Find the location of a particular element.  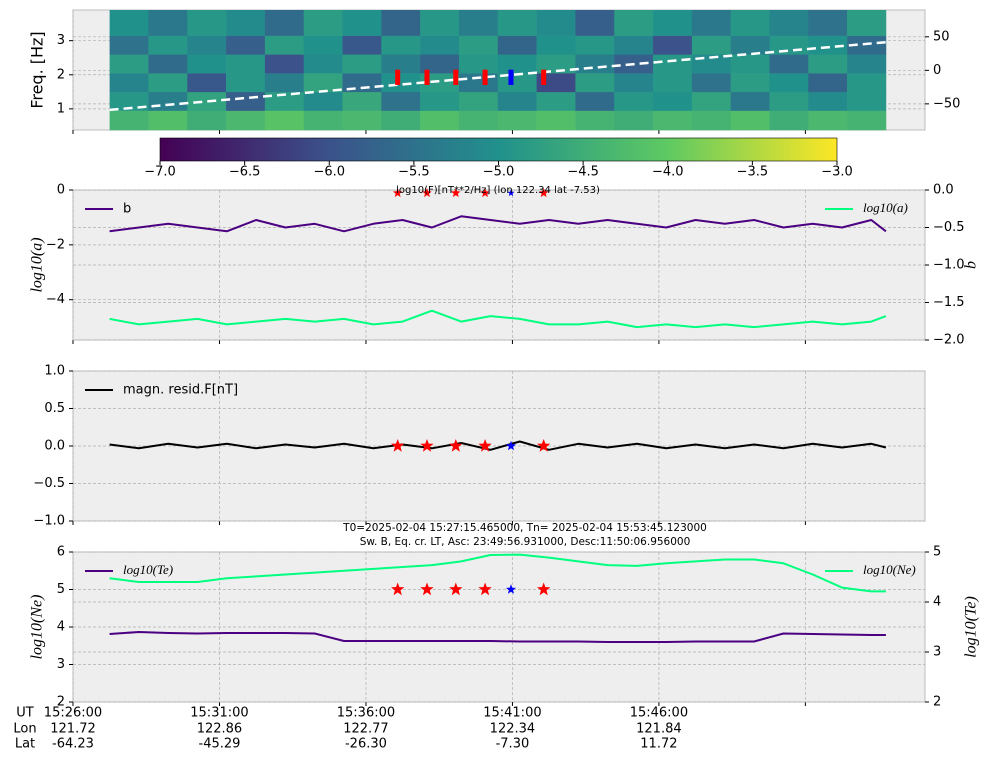

table-cell: 121.72 is located at coordinates (73, 729).